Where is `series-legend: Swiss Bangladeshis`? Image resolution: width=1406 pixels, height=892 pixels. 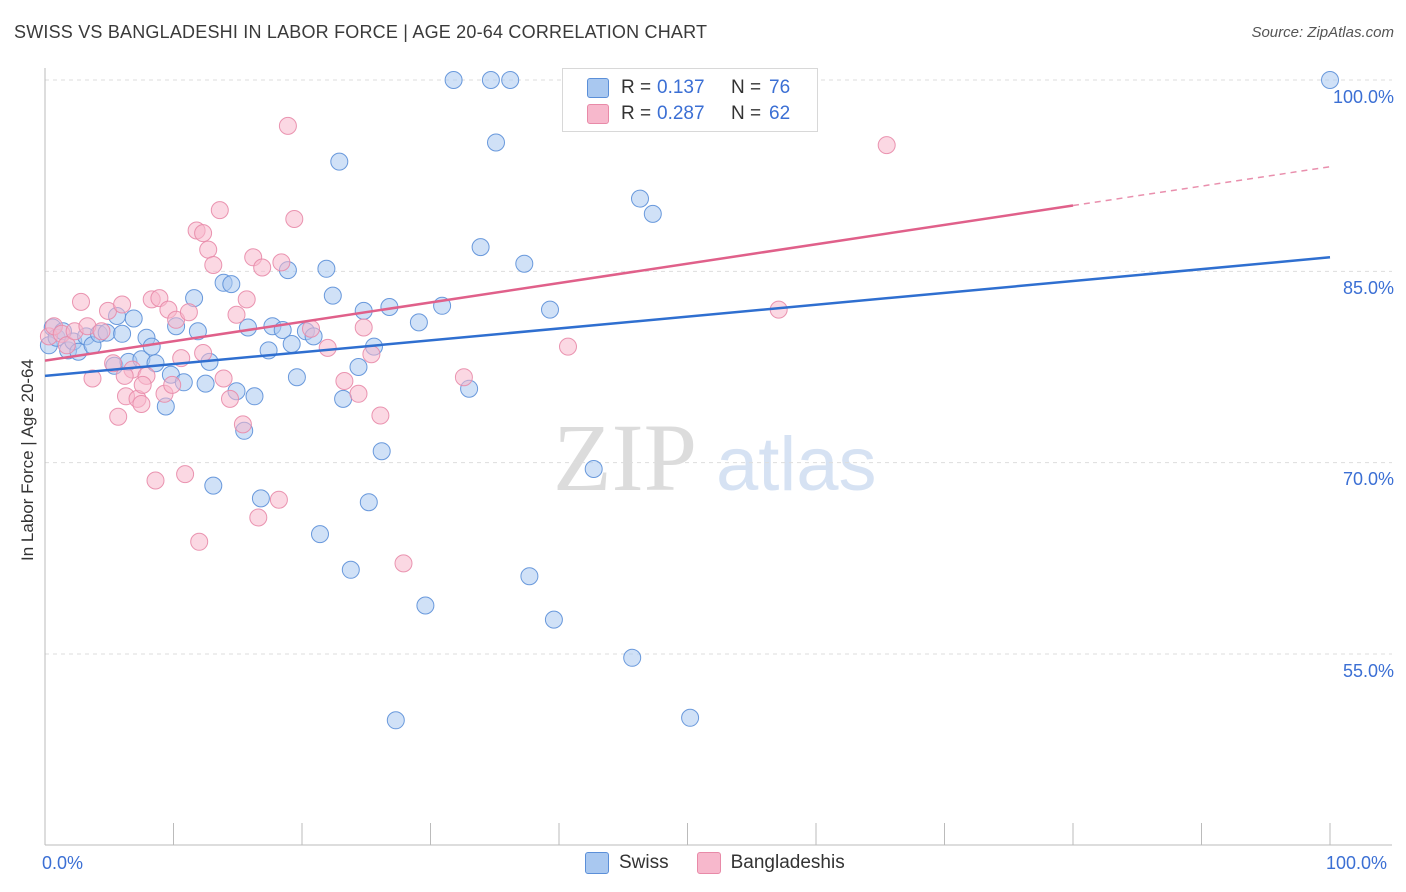 series-legend: Swiss Bangladeshis is located at coordinates (729, 863).